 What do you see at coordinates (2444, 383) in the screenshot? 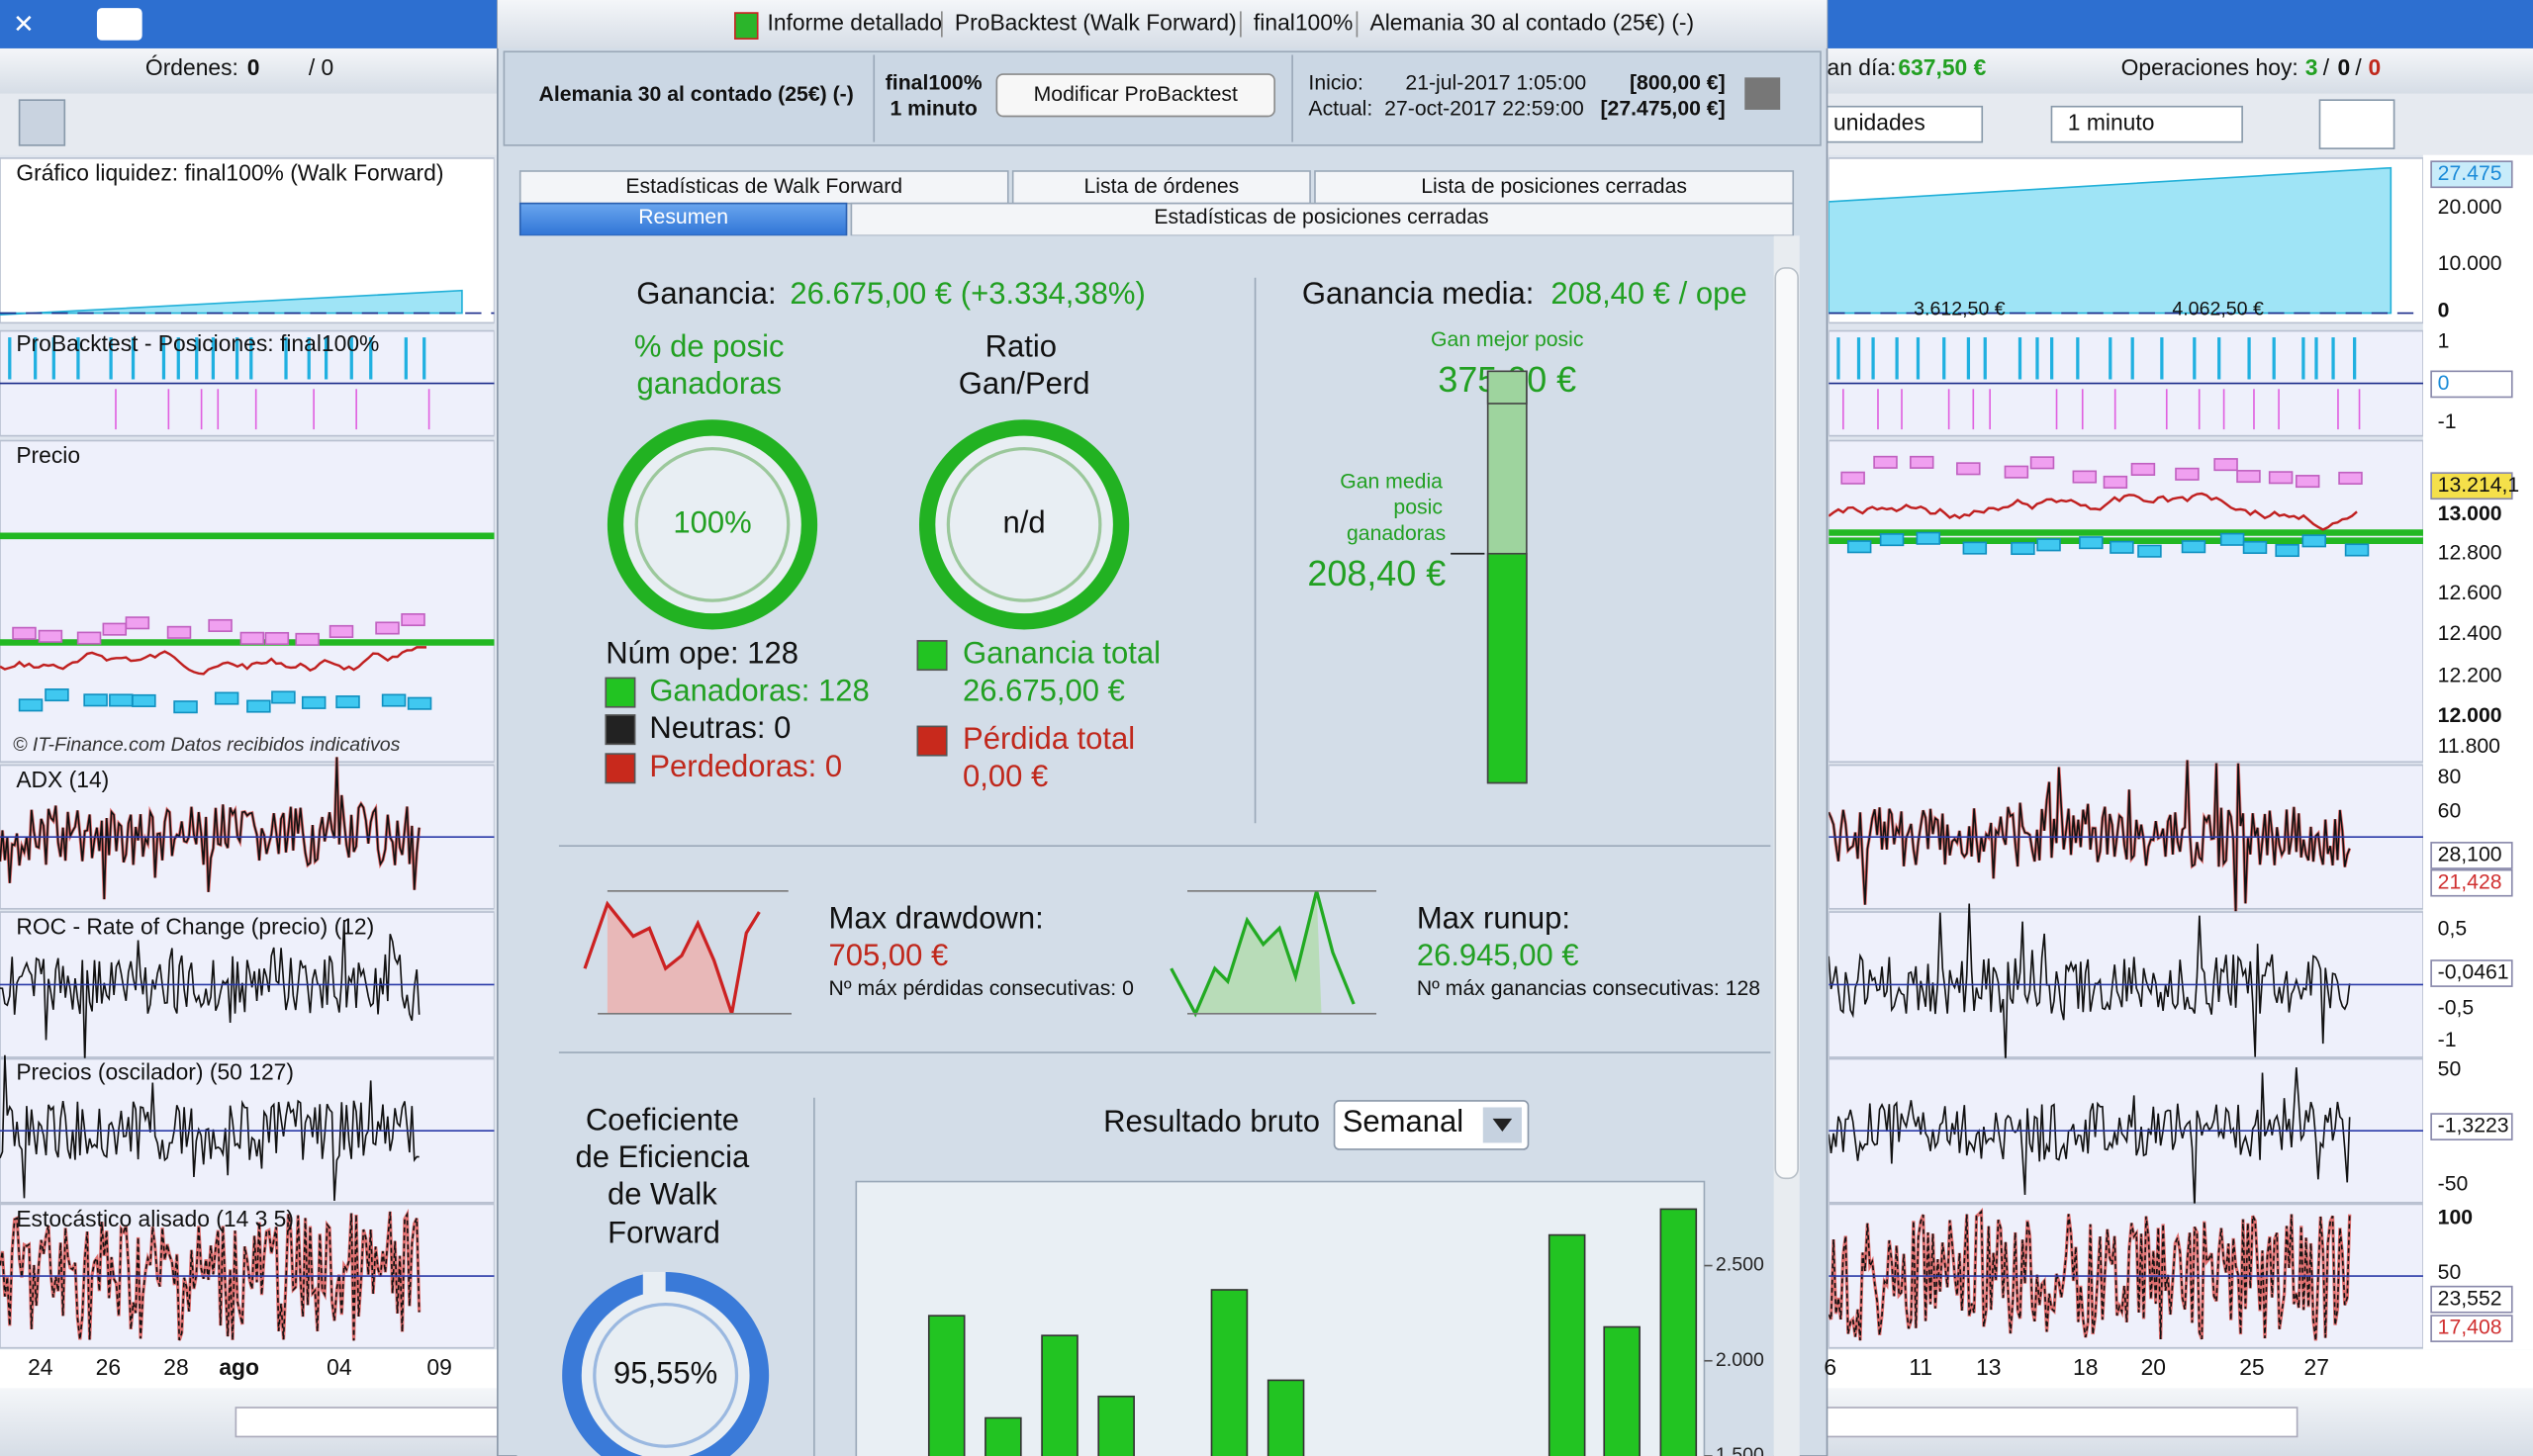
I see `y-axis-label: 0` at bounding box center [2444, 383].